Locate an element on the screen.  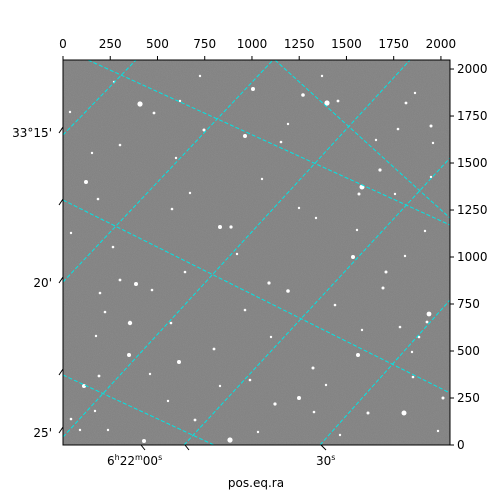
dec-tick-label-20: 20' is located at coordinates (42, 283).